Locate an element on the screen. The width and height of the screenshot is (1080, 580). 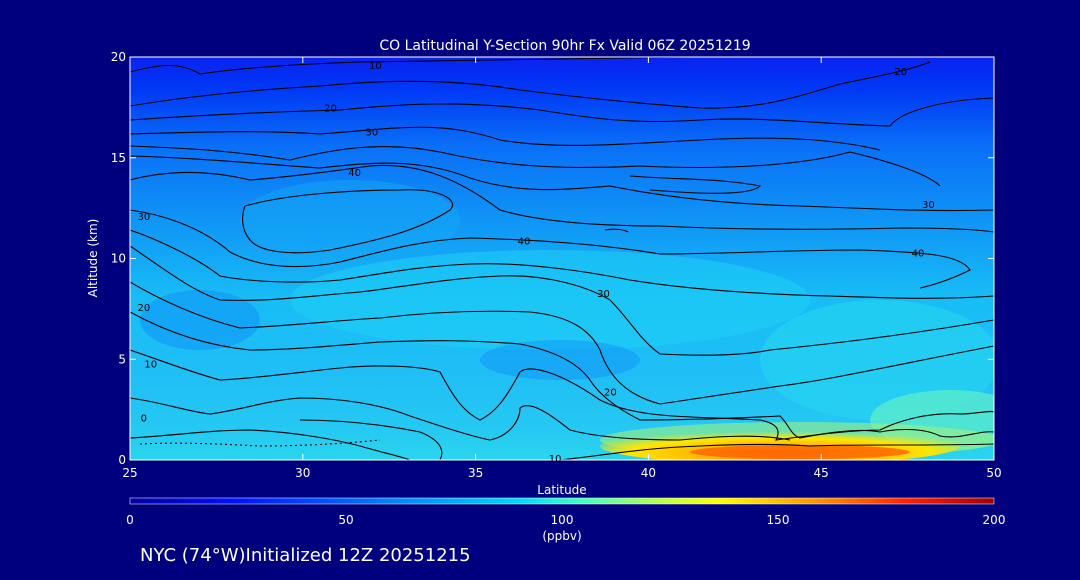
colorbar-tick-label: 50 is located at coordinates (345, 520).